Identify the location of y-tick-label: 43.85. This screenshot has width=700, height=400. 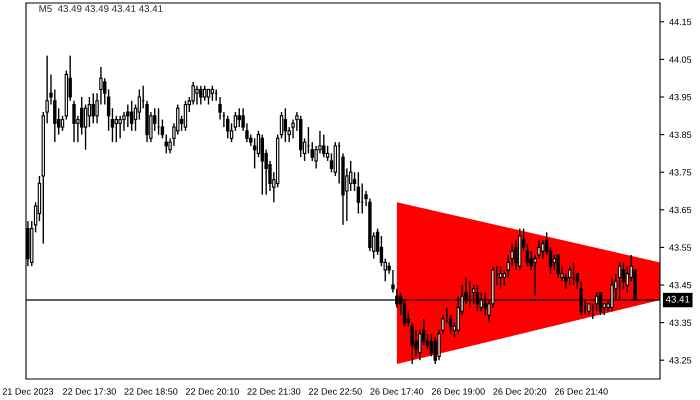
(680, 135).